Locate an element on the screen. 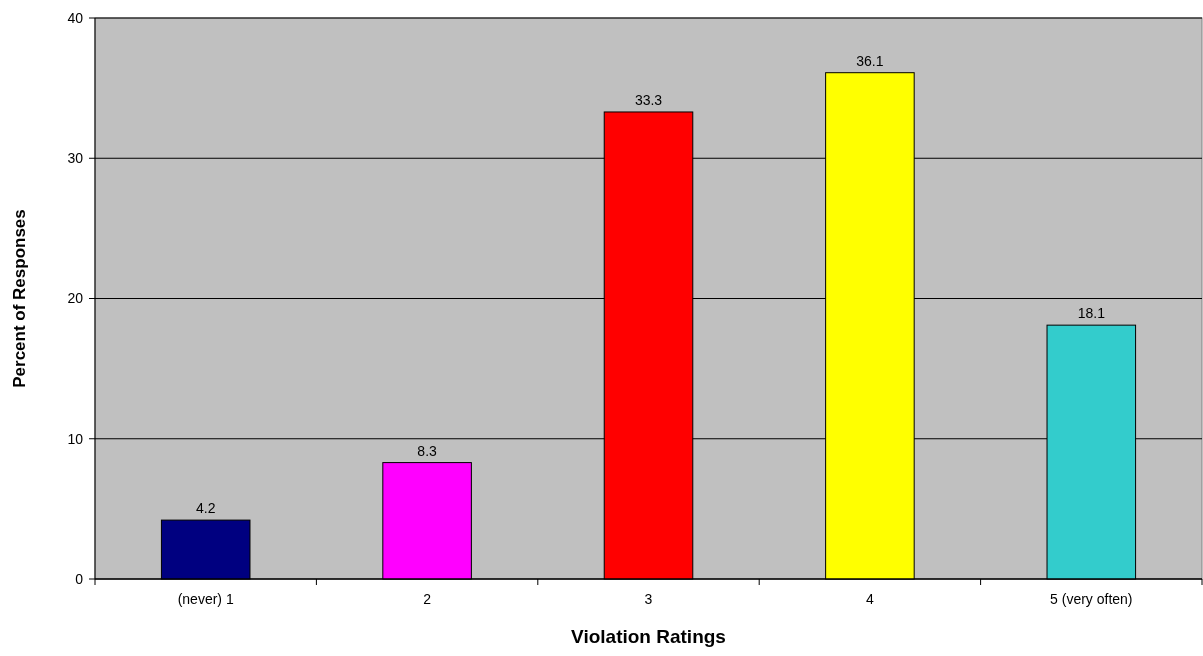  x-tick-label: 2 is located at coordinates (427, 599).